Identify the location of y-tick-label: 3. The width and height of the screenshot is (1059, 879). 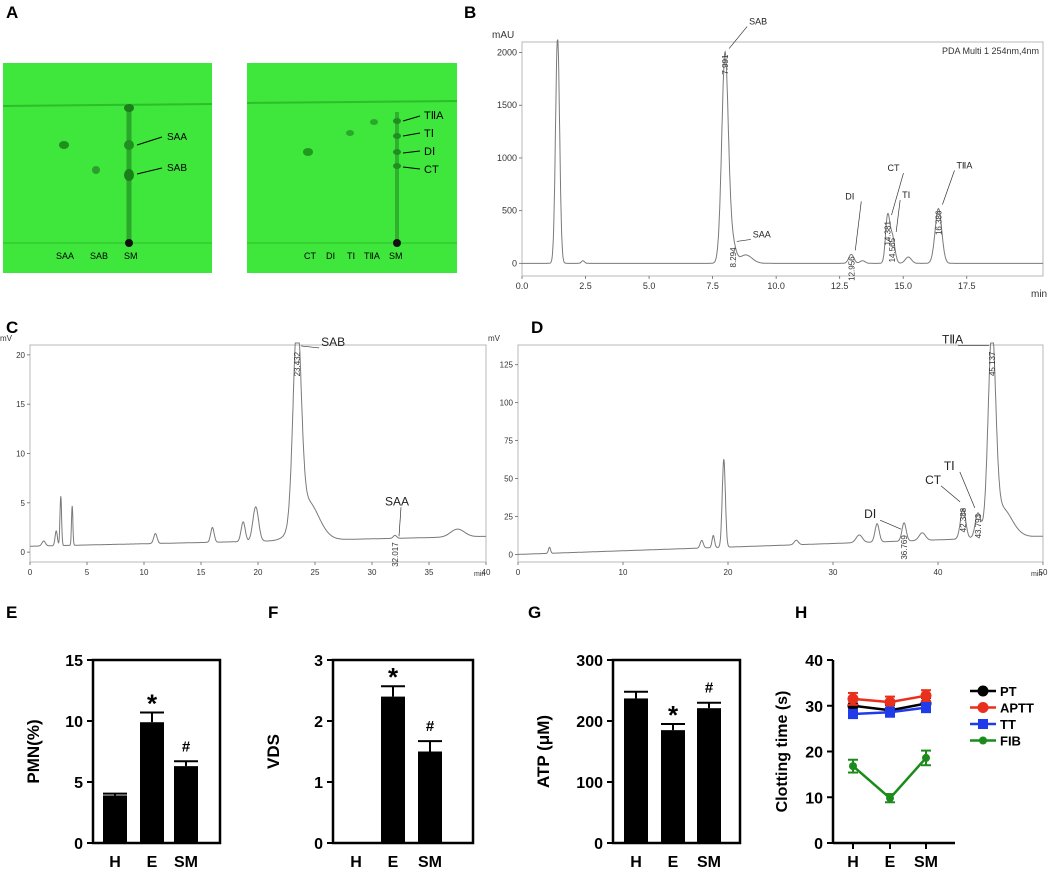
(318, 661).